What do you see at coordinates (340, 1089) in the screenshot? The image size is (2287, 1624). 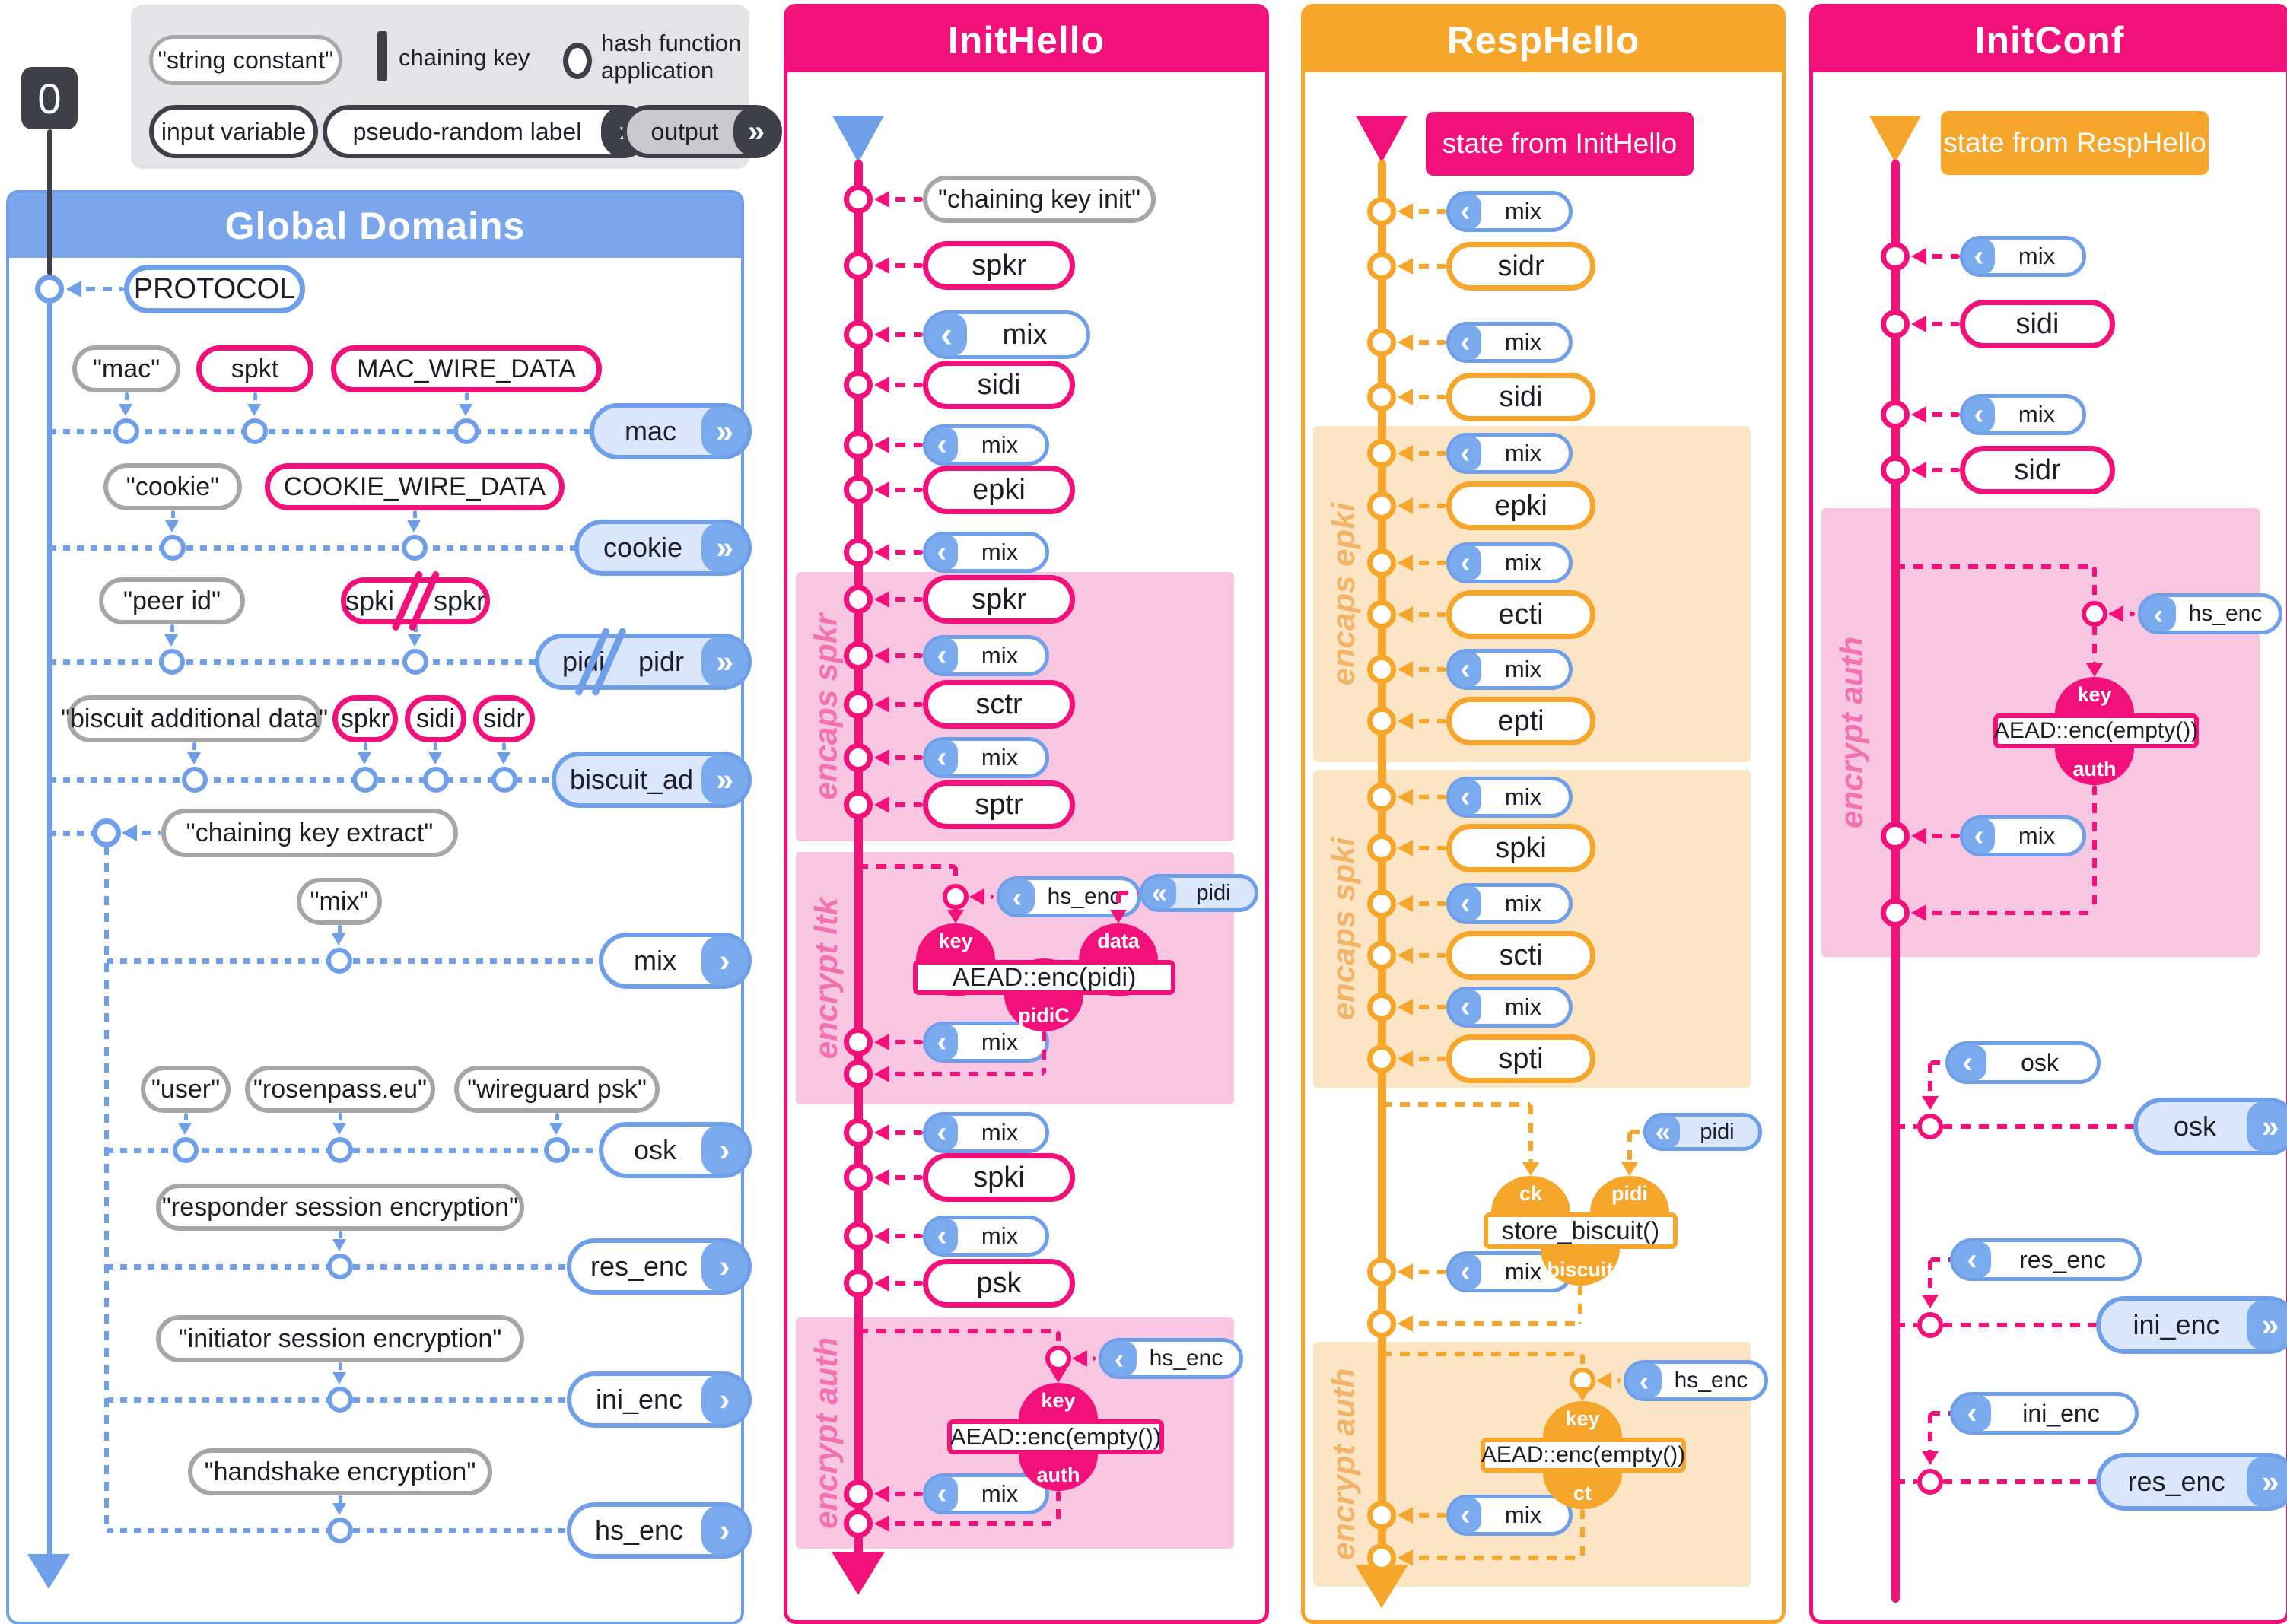 I see `rosenpasseu-input-pill: "rosenpass.eu"` at bounding box center [340, 1089].